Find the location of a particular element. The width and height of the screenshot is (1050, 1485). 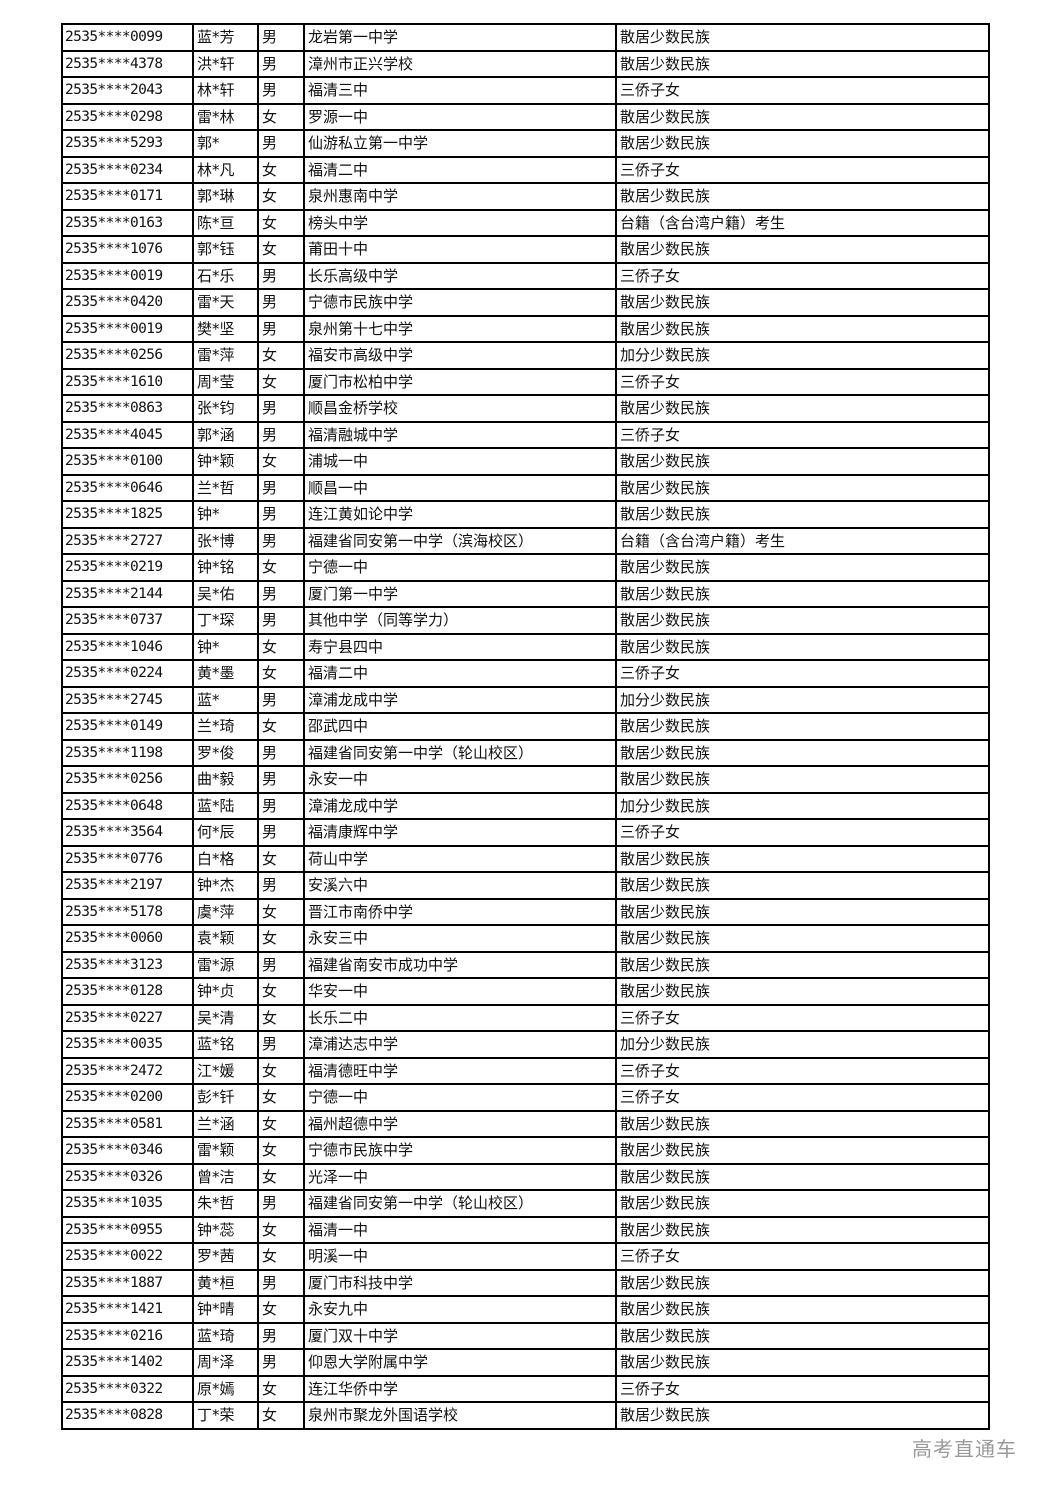

school-cell: 厦门双十中学 is located at coordinates (460, 1335).